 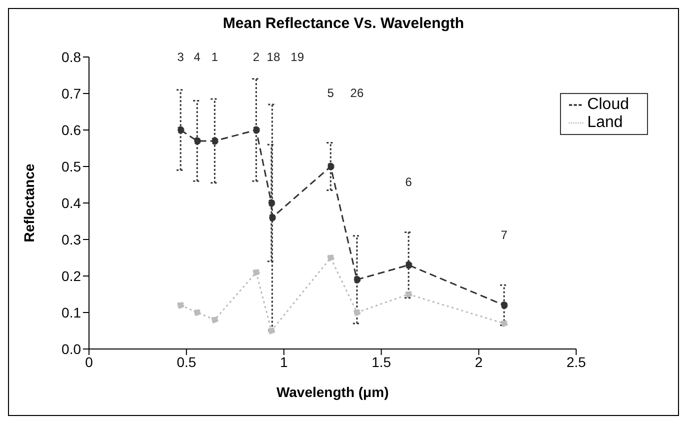 I want to click on y-tick-label: 0.7, so click(x=72, y=93).